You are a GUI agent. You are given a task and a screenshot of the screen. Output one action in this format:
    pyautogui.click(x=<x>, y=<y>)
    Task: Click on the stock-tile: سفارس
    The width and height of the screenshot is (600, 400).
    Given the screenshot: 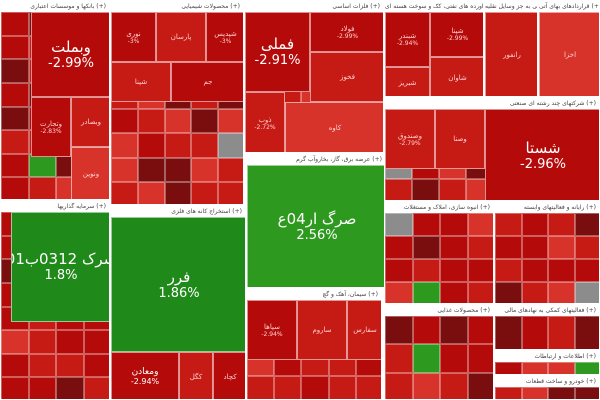 What is the action you would take?
    pyautogui.click(x=364, y=330)
    